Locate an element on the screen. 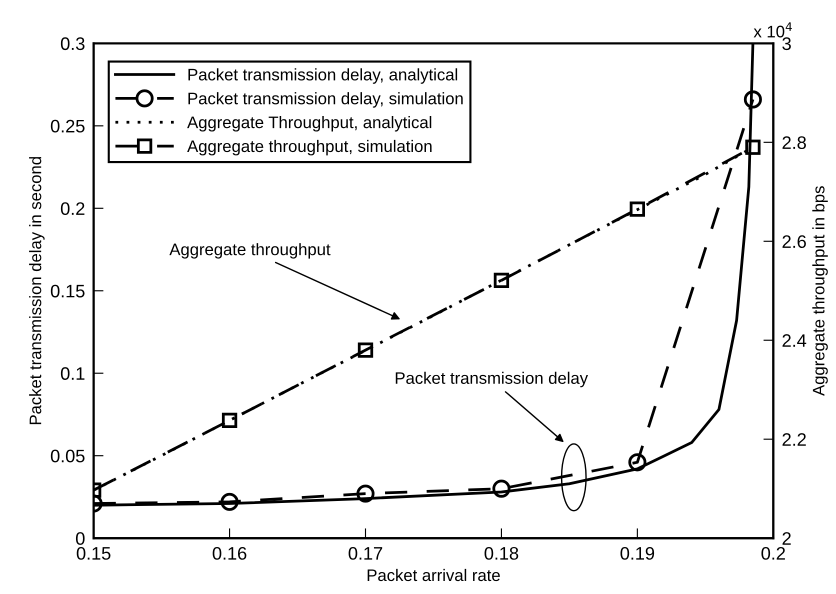 This screenshot has width=836, height=594. y2-tick-label: 3 is located at coordinates (786, 43).